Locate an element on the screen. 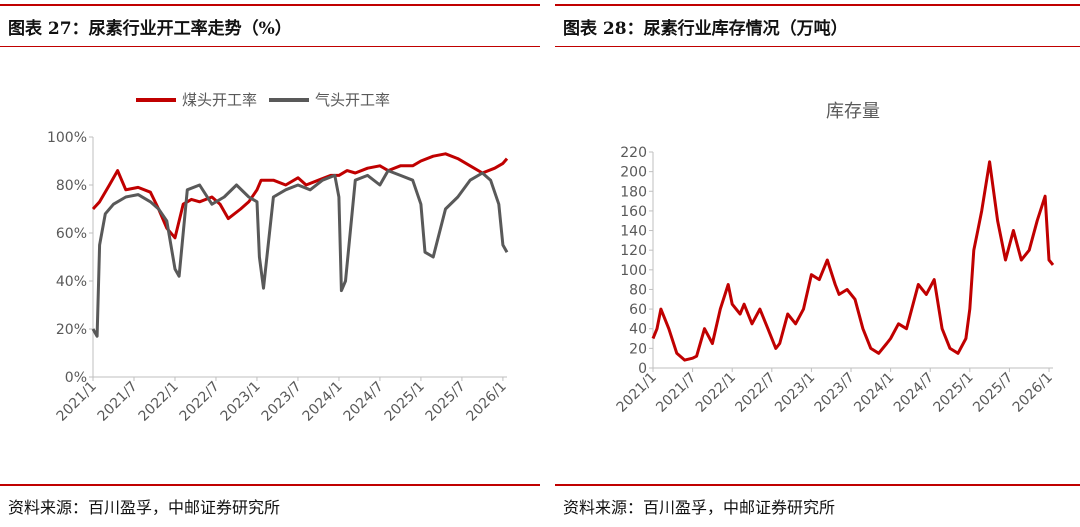  y-tick-label: 200 is located at coordinates (633, 173).